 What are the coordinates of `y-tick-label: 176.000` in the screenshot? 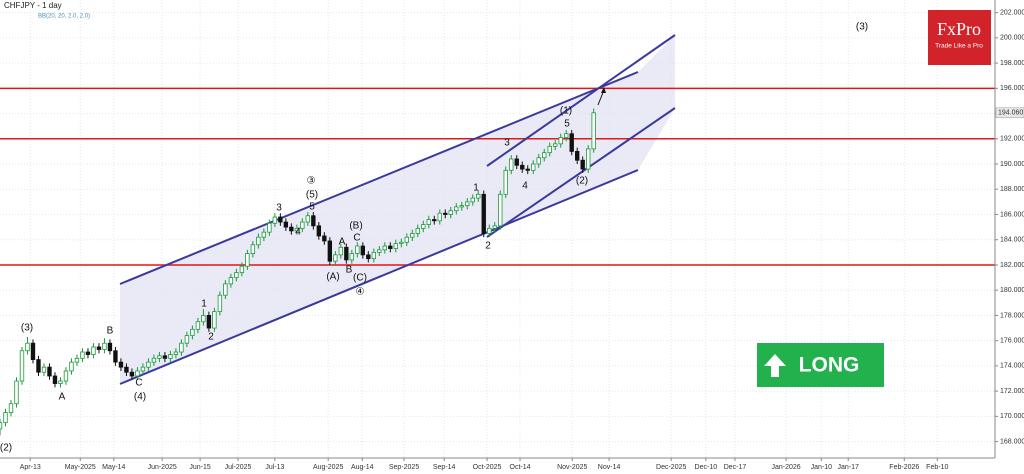 It's located at (1012, 341).